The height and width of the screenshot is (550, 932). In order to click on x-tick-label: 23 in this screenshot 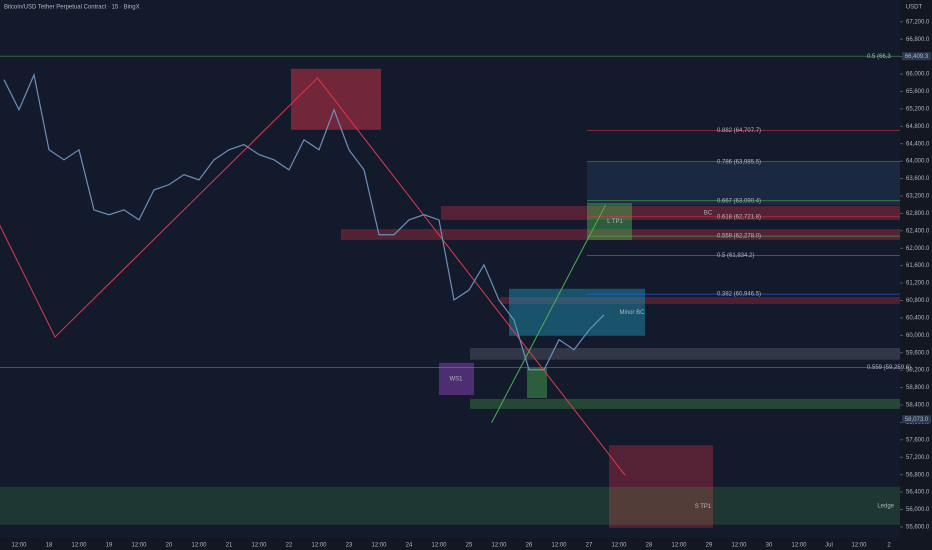, I will do `click(349, 546)`.